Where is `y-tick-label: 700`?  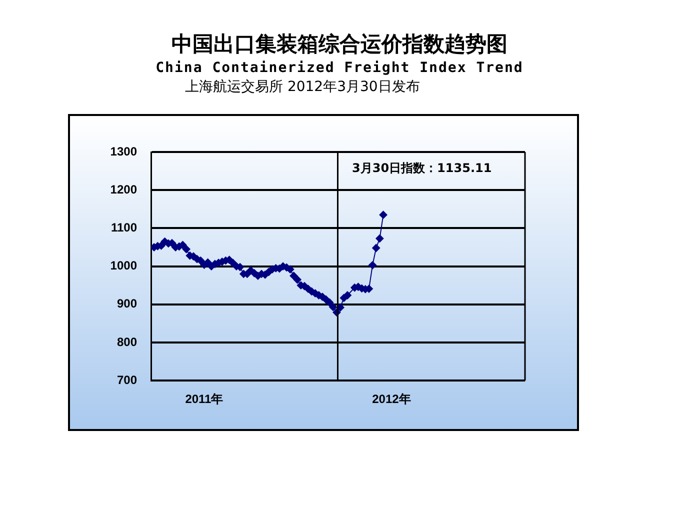 y-tick-label: 700 is located at coordinates (127, 379).